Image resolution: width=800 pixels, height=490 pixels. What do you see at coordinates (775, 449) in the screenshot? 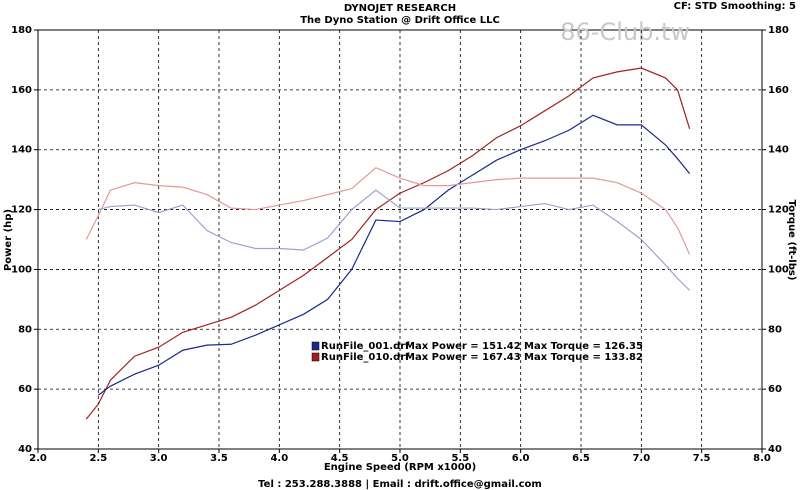
I see `y2-tick-label: 40` at bounding box center [775, 449].